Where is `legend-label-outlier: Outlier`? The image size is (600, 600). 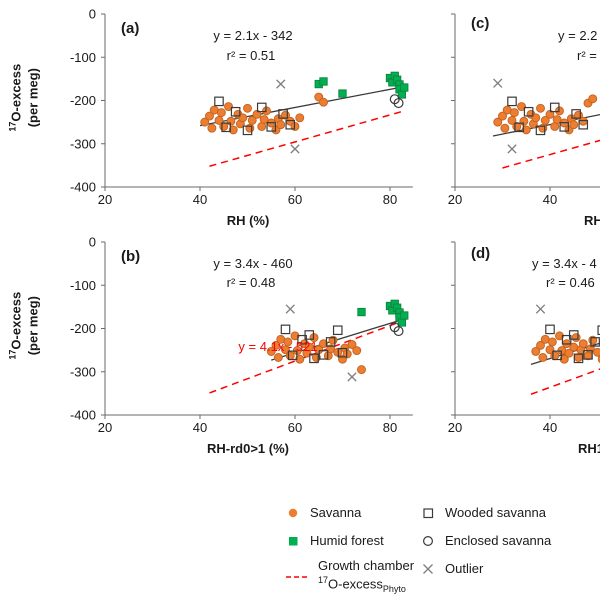
legend-label-outlier: Outlier is located at coordinates (464, 568).